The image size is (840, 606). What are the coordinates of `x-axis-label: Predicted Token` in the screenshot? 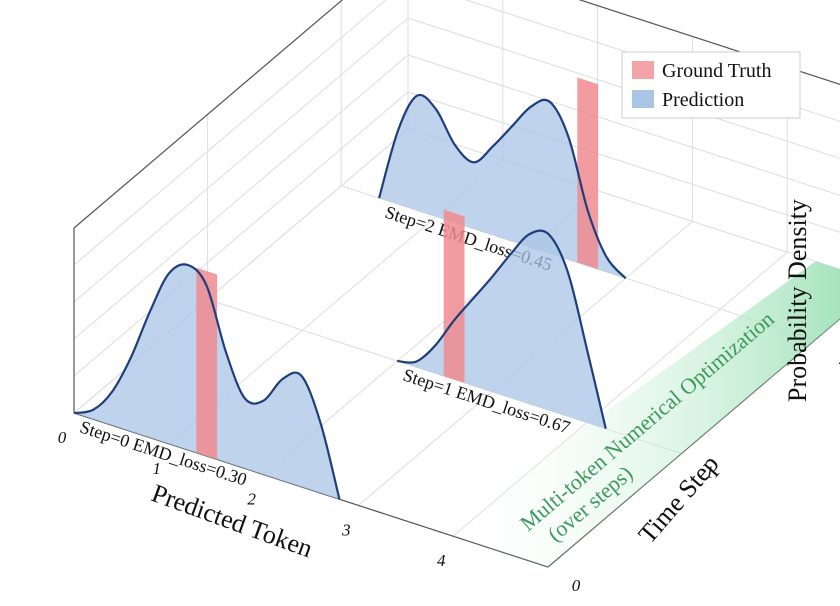 It's located at (232, 520).